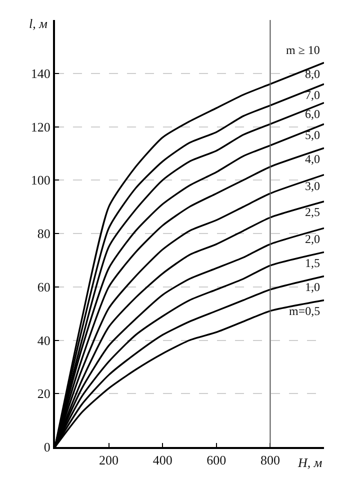 Image resolution: width=346 pixels, height=480 pixels. Describe the element at coordinates (312, 95) in the screenshot. I see `series-label: 7,0` at that location.